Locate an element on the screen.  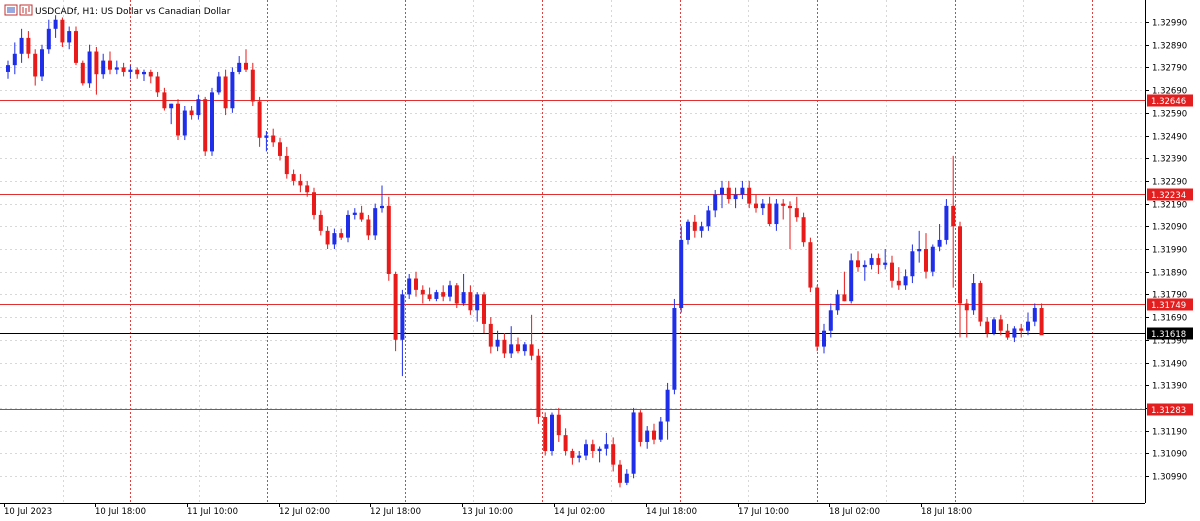
price-tick-label: 1.31490 is located at coordinates (1169, 365).